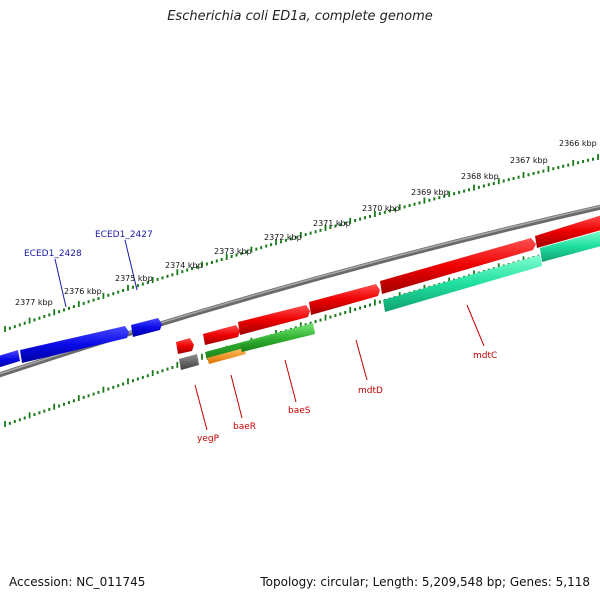 The image size is (600, 600). Describe the element at coordinates (274, 320) in the screenshot. I see `gene-arrow-baeS` at that location.